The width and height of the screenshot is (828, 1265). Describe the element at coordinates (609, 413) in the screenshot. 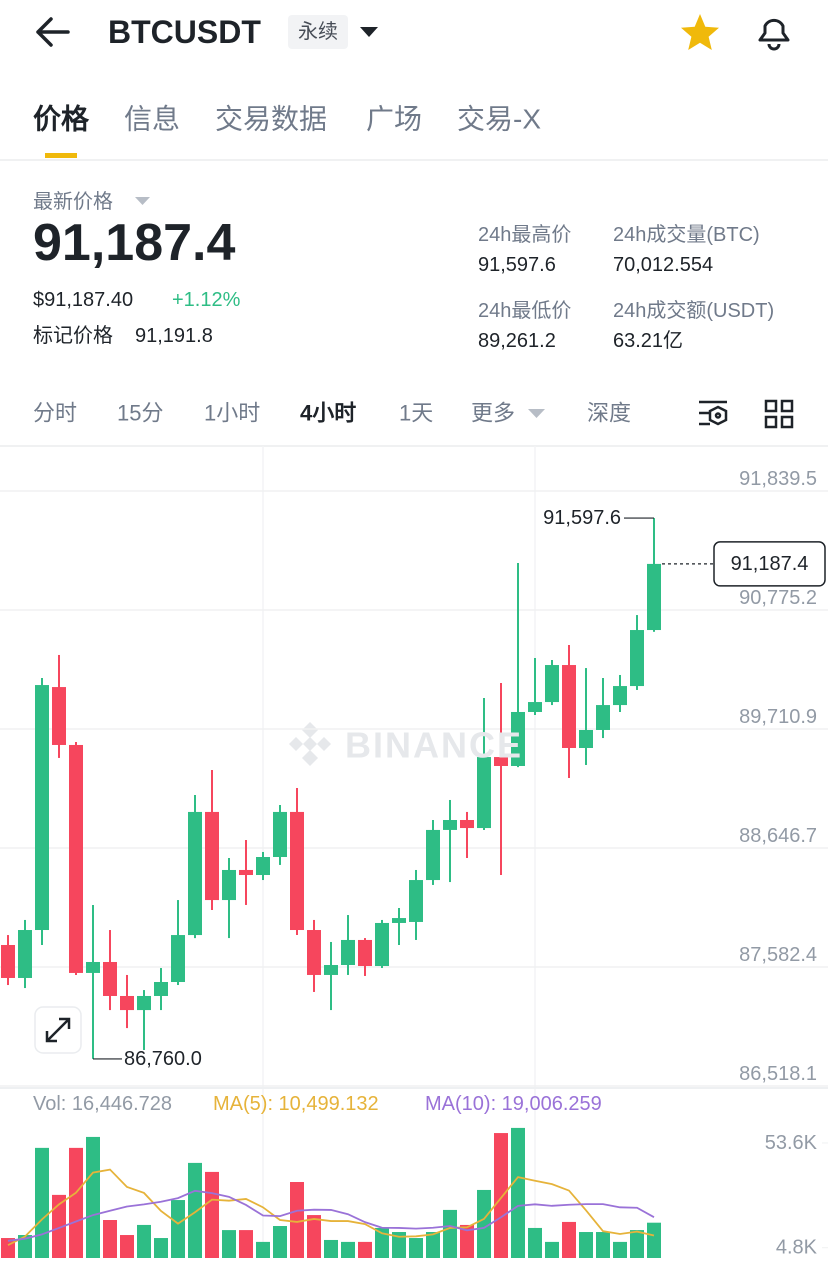

I see `interval-option: 深度` at that location.